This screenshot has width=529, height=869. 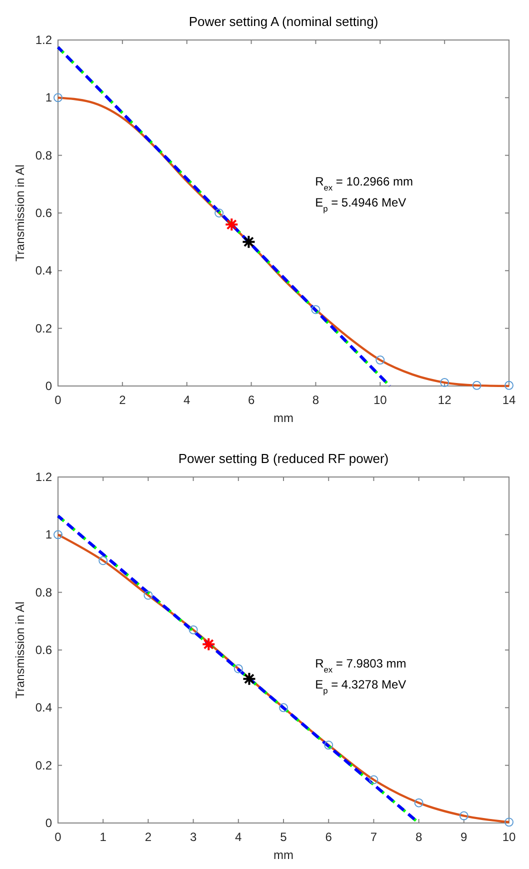 What do you see at coordinates (284, 837) in the screenshot?
I see `x-tick-label: 5` at bounding box center [284, 837].